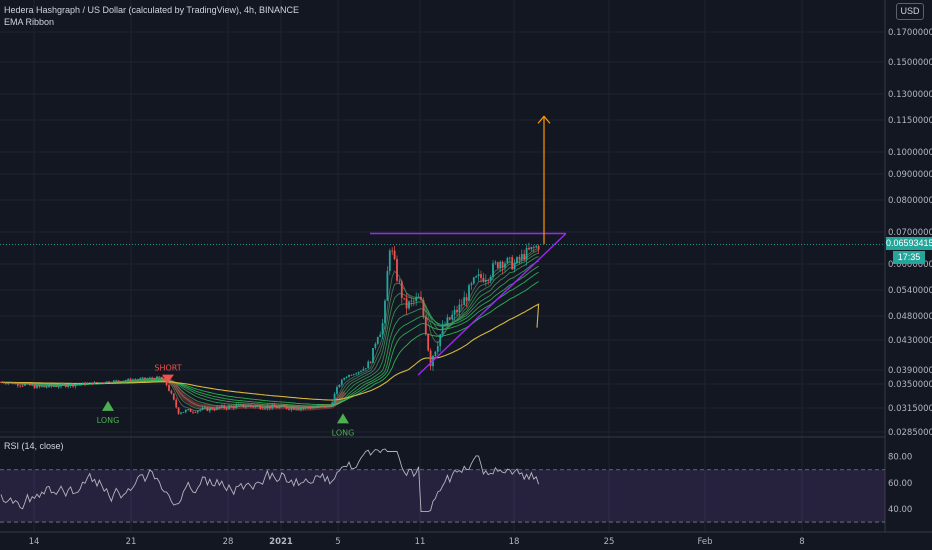 The image size is (932, 550). What do you see at coordinates (29, 22) in the screenshot?
I see `indicator-label: EMA Ribbon` at bounding box center [29, 22].